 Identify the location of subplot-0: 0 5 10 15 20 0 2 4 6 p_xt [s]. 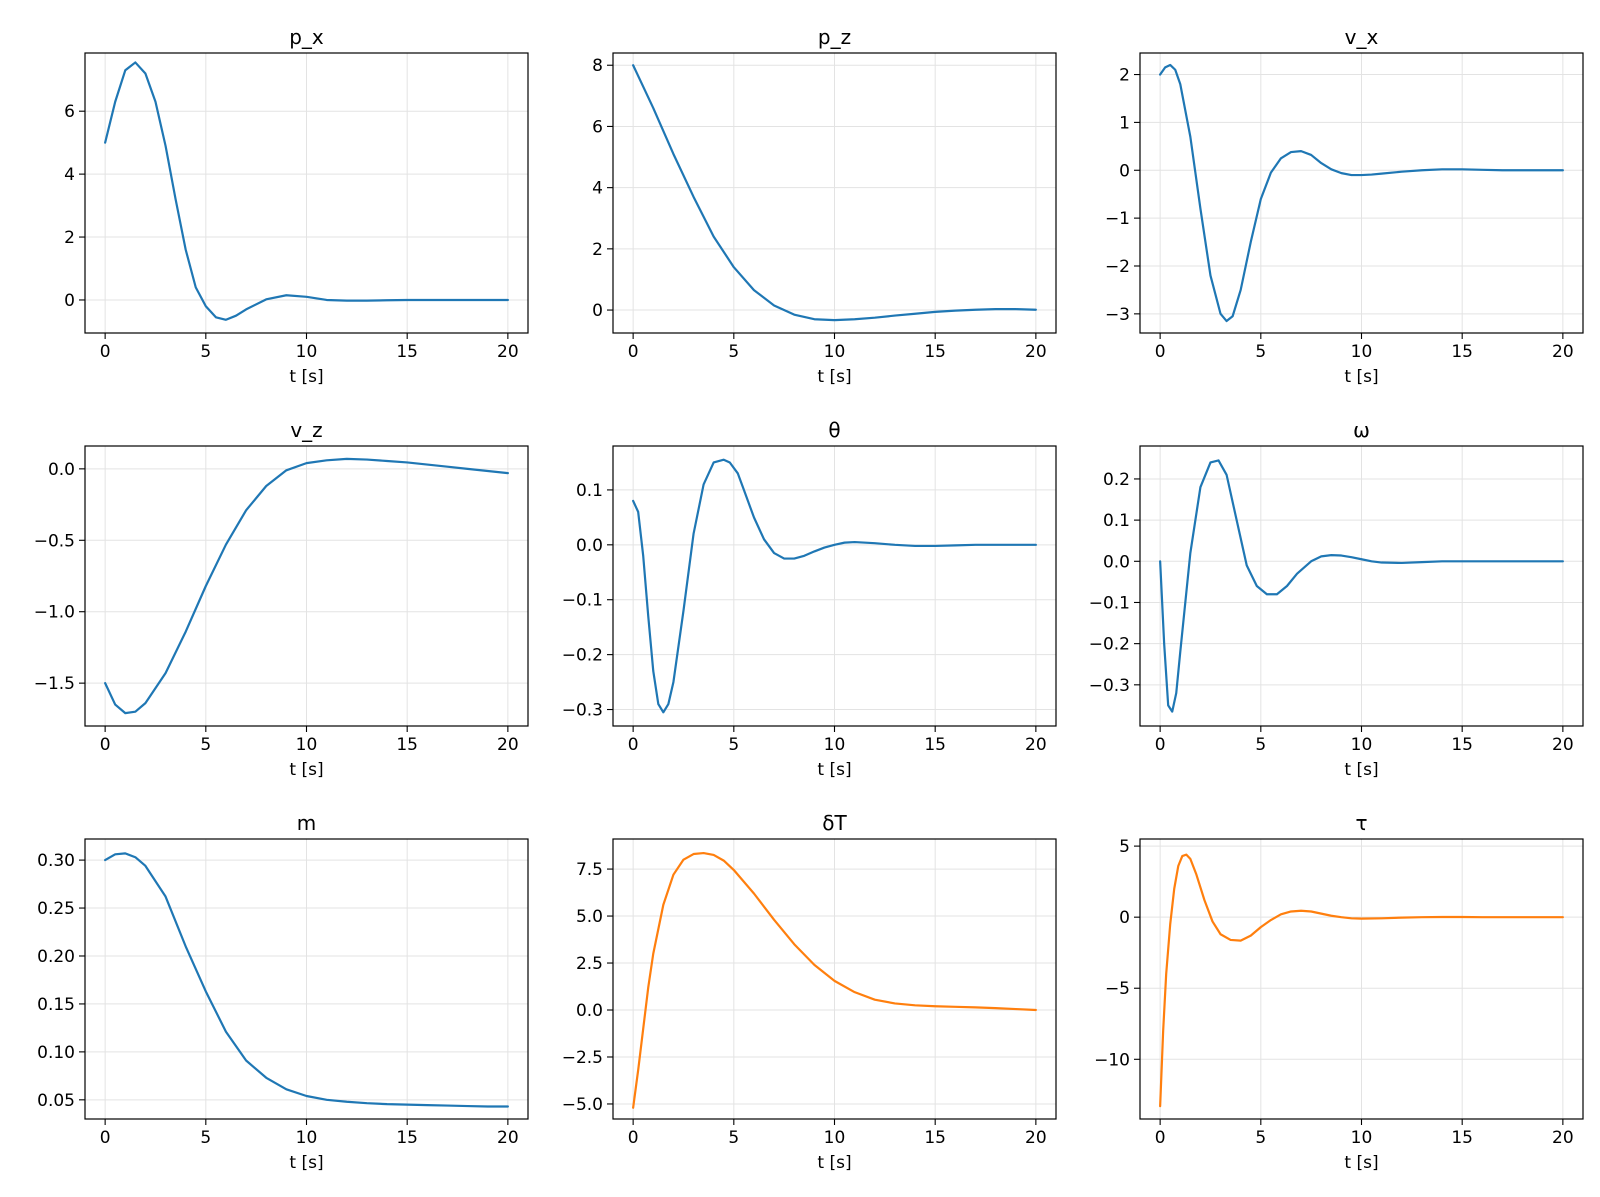
(296, 206).